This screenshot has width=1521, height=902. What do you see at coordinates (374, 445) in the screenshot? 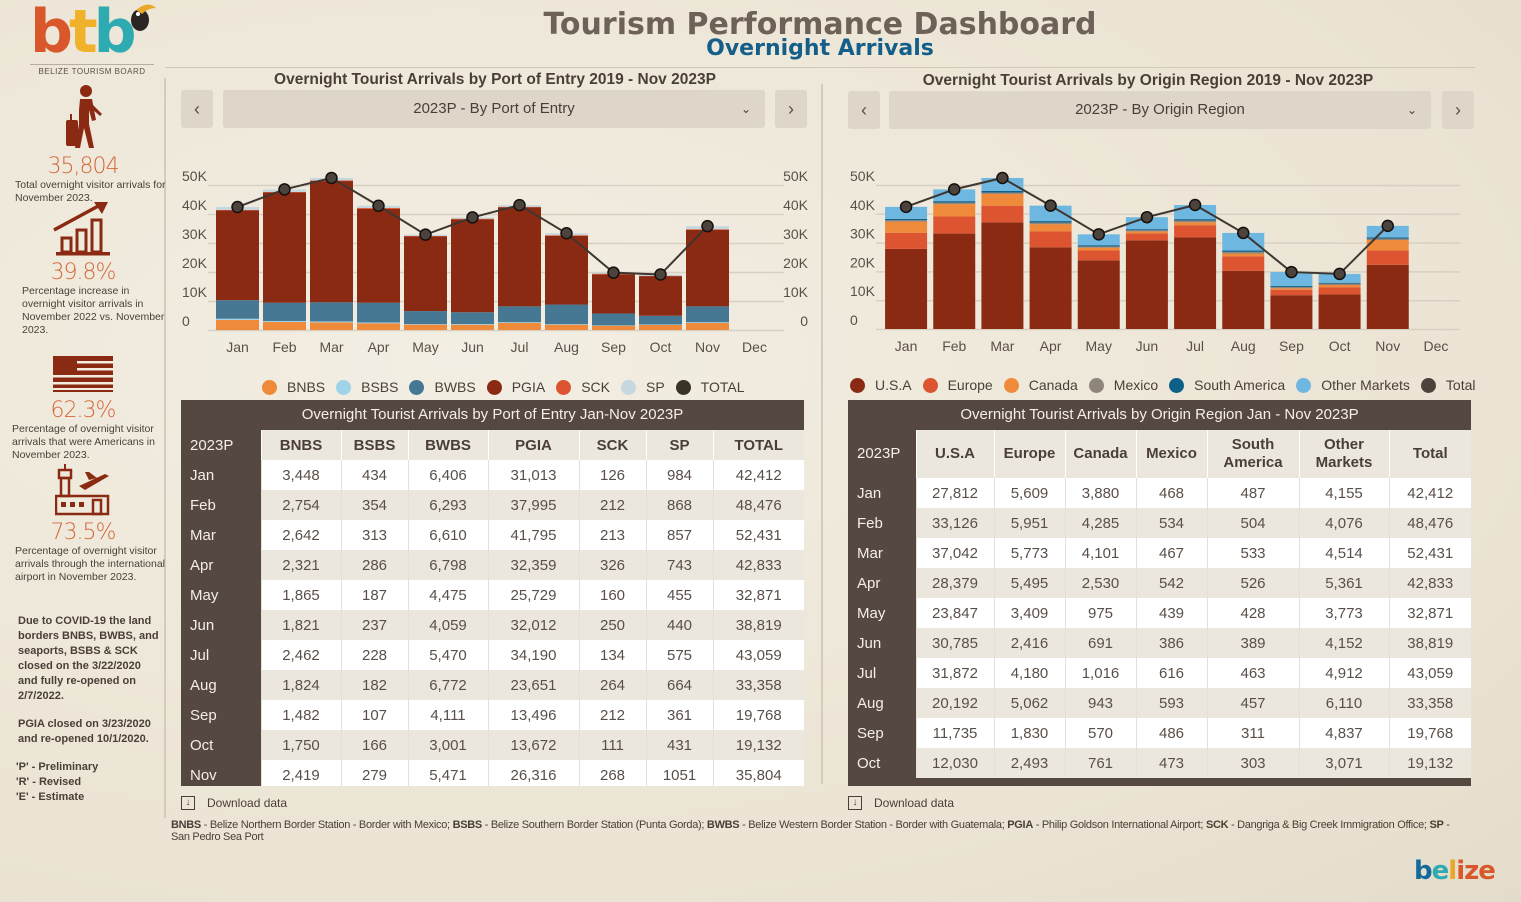
I see `column-header: BSBS` at bounding box center [374, 445].